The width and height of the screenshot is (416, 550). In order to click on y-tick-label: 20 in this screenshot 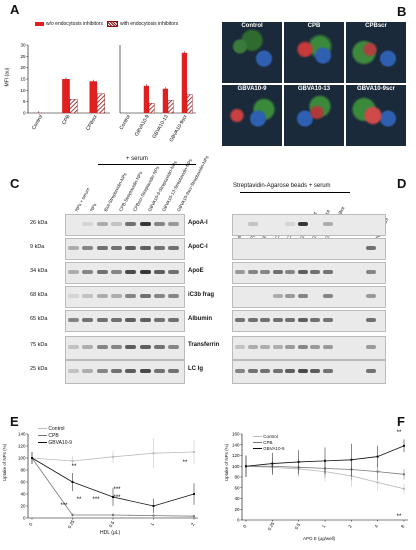, I will do `click(23, 506)`.